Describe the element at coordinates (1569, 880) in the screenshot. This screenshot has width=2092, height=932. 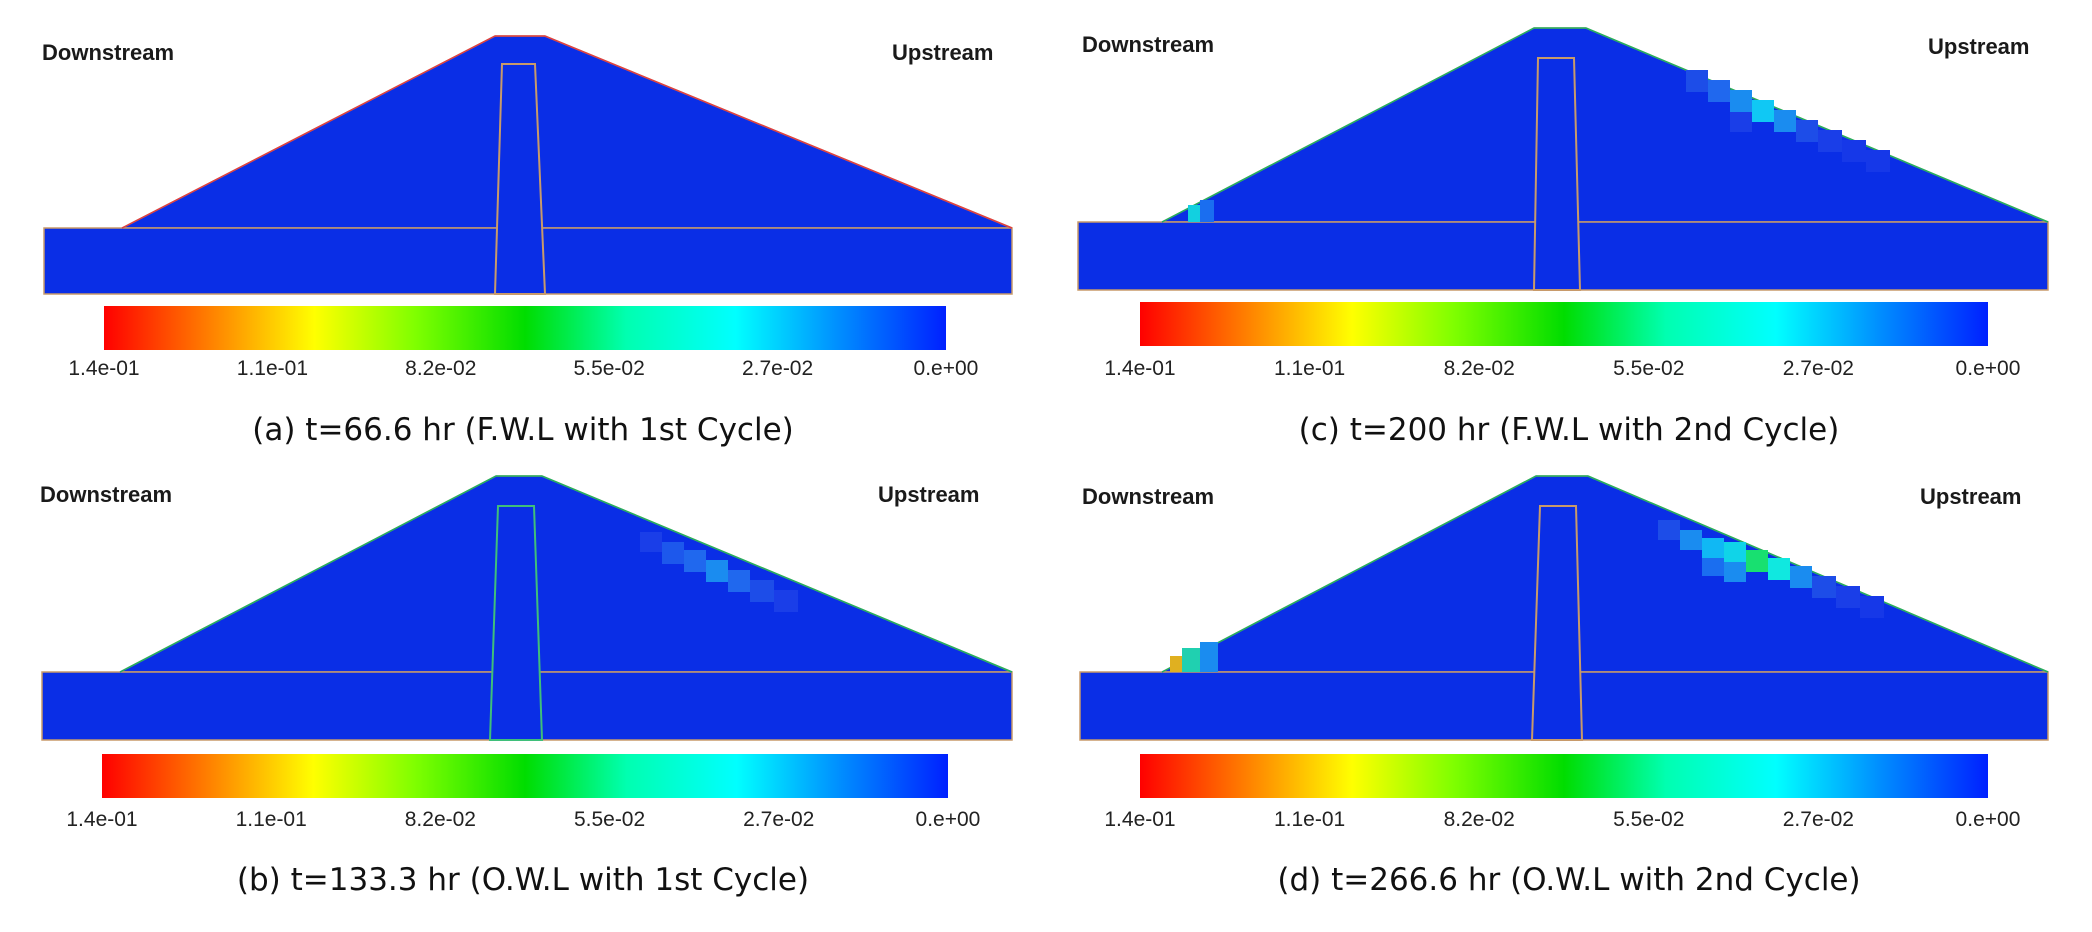
I see `caption: (d) t=266.6 hr (O.W.L with 2nd Cycle)` at that location.